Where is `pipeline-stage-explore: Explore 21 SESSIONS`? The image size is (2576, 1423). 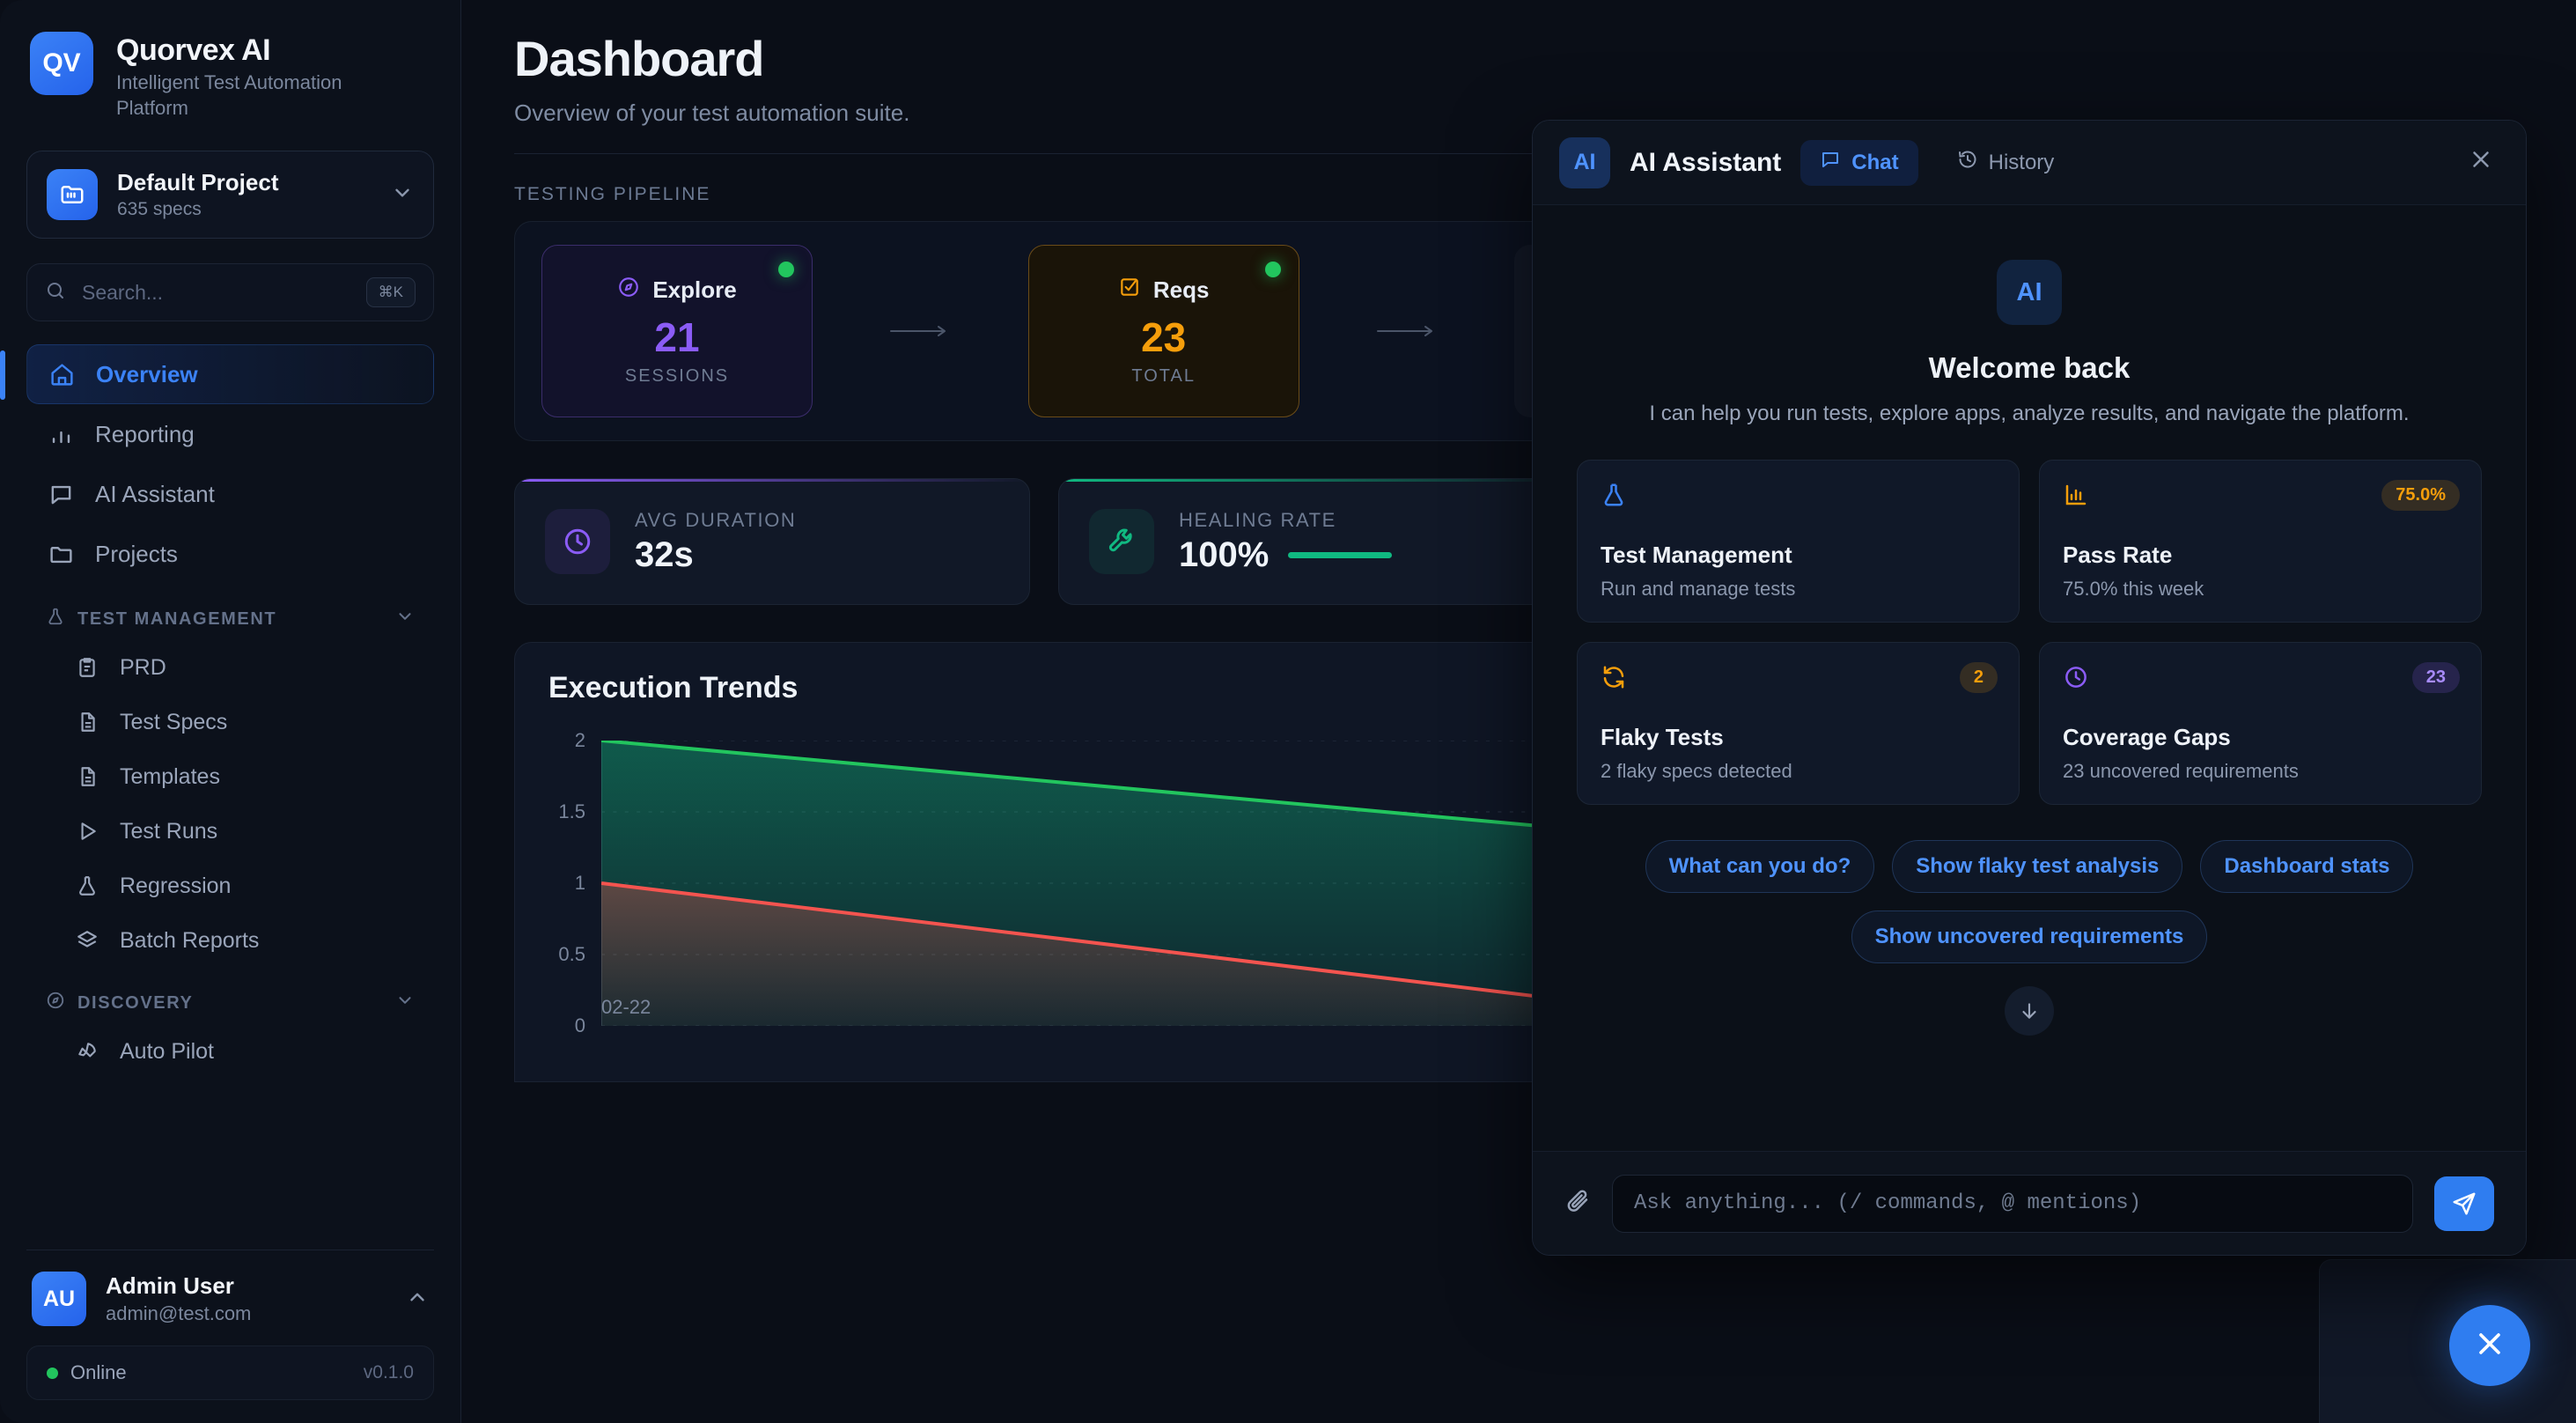 pipeline-stage-explore: Explore 21 SESSIONS is located at coordinates (677, 331).